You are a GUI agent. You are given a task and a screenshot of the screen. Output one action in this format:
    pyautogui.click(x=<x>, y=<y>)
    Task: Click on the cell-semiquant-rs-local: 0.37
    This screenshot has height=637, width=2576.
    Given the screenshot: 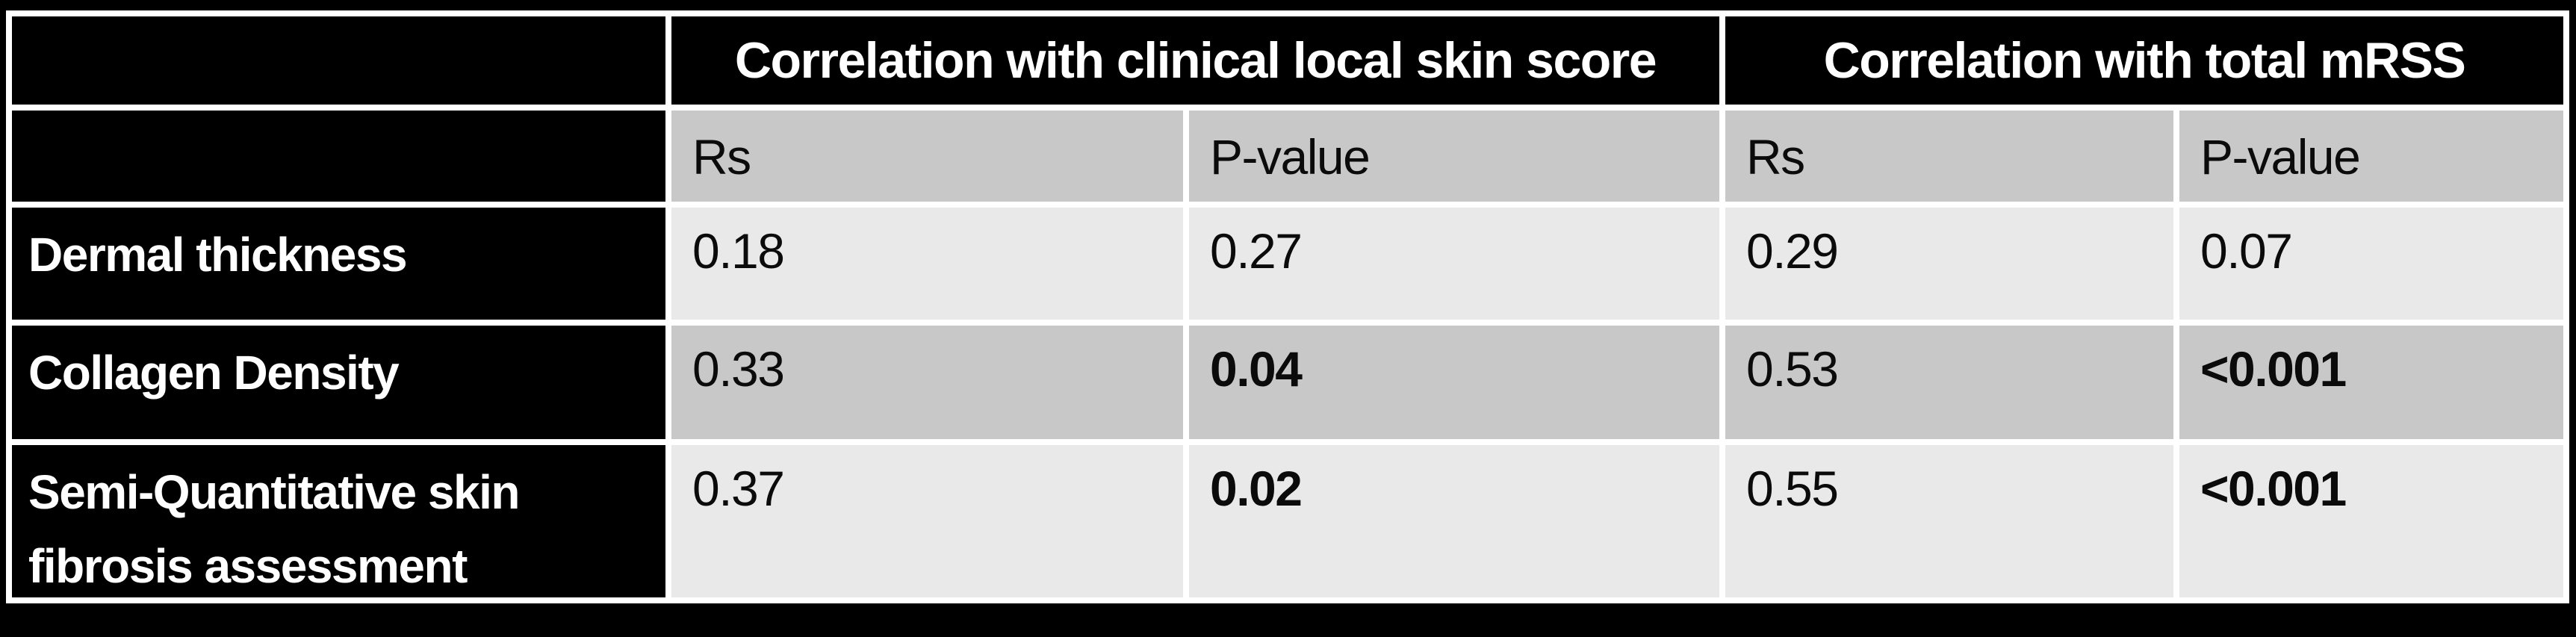 What is the action you would take?
    pyautogui.click(x=927, y=521)
    